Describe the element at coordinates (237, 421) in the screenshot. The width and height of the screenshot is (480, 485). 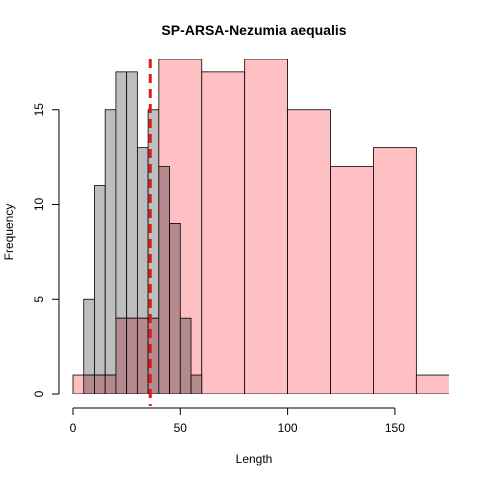
I see `x-axis: 0 50 100 150` at that location.